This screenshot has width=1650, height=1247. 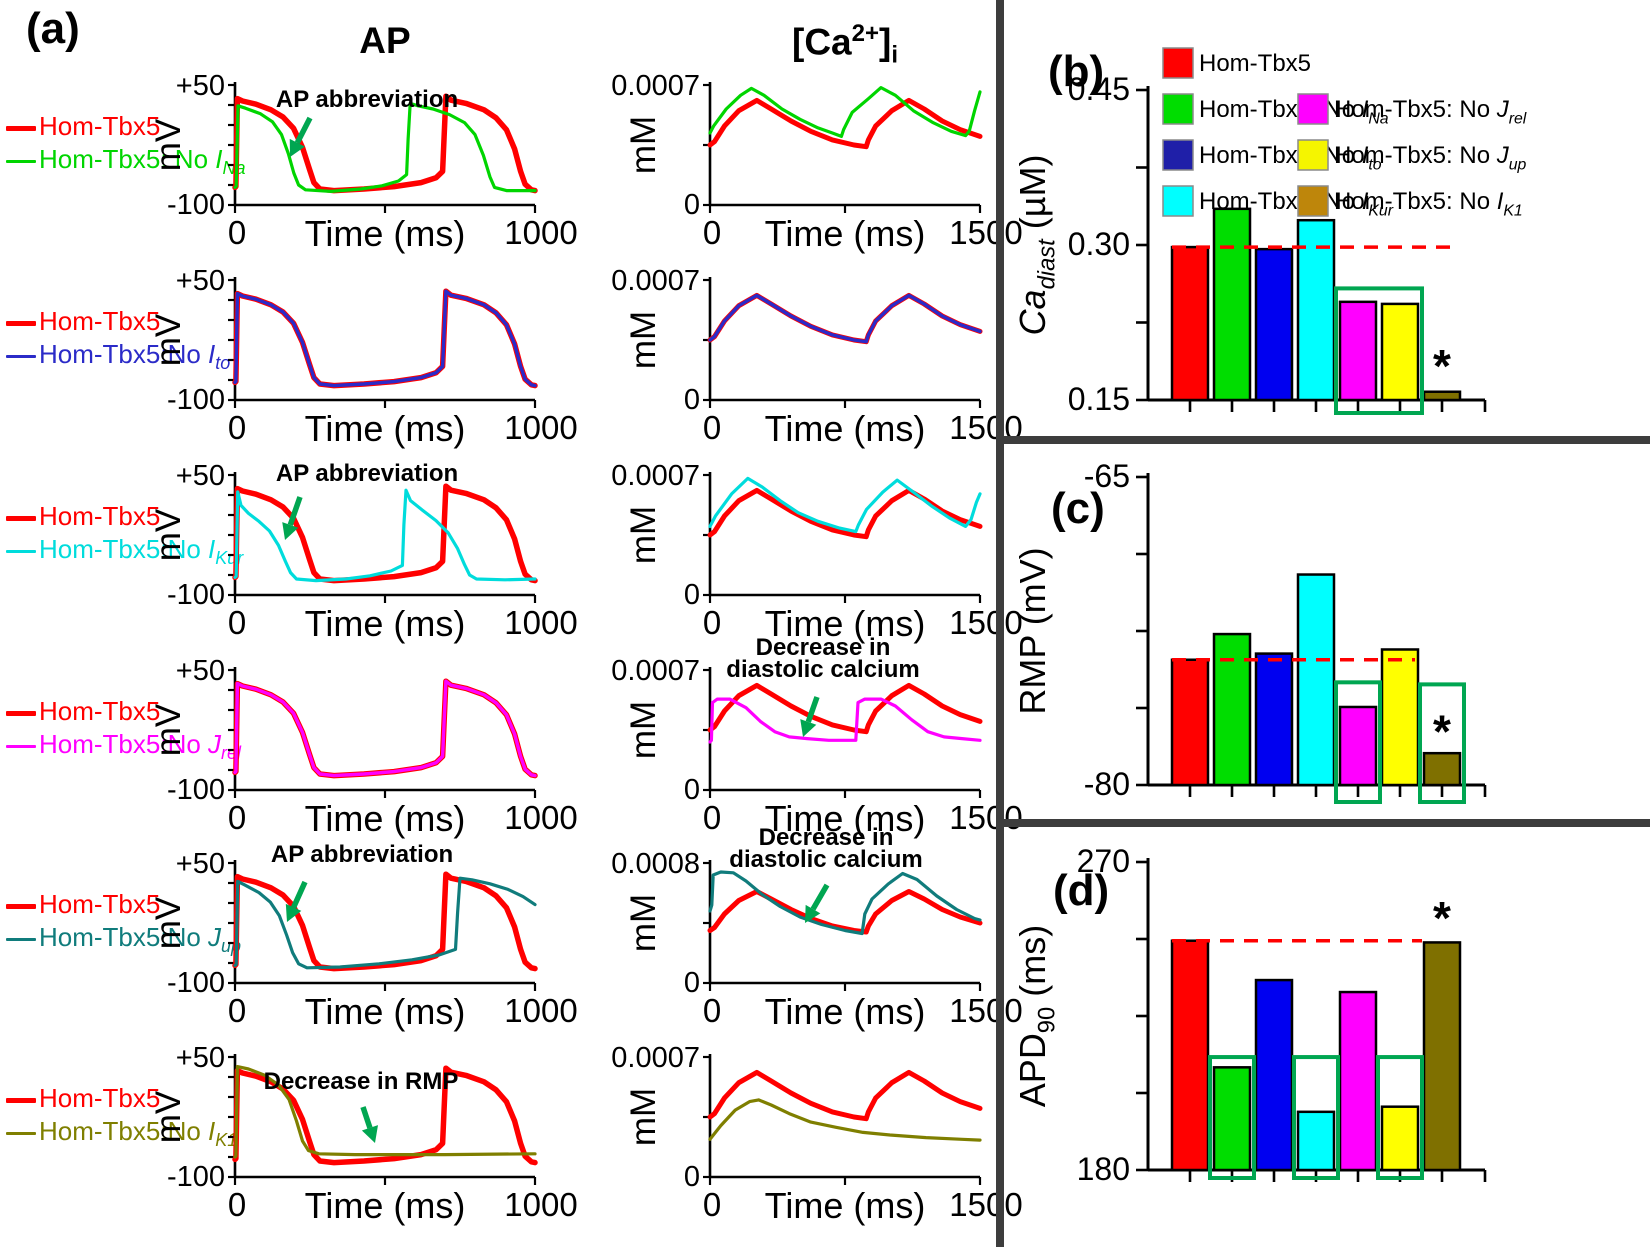 I want to click on y-tick-label: -80, so click(x=1107, y=784).